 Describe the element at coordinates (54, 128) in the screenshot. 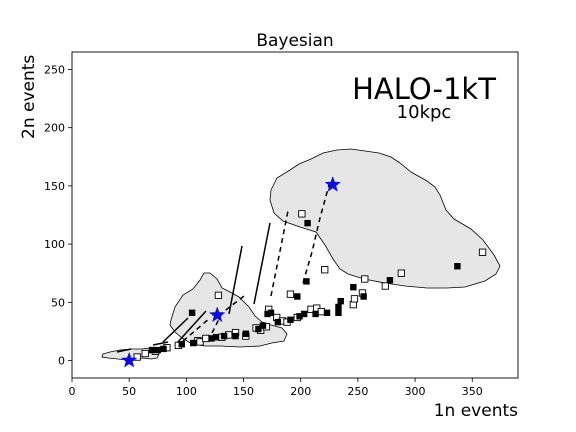

I see `y-tick-label: 200` at that location.